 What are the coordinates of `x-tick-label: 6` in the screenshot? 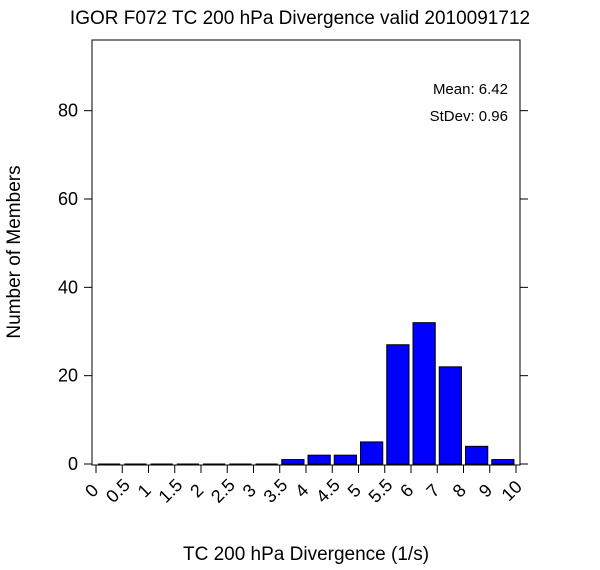 It's located at (406, 490).